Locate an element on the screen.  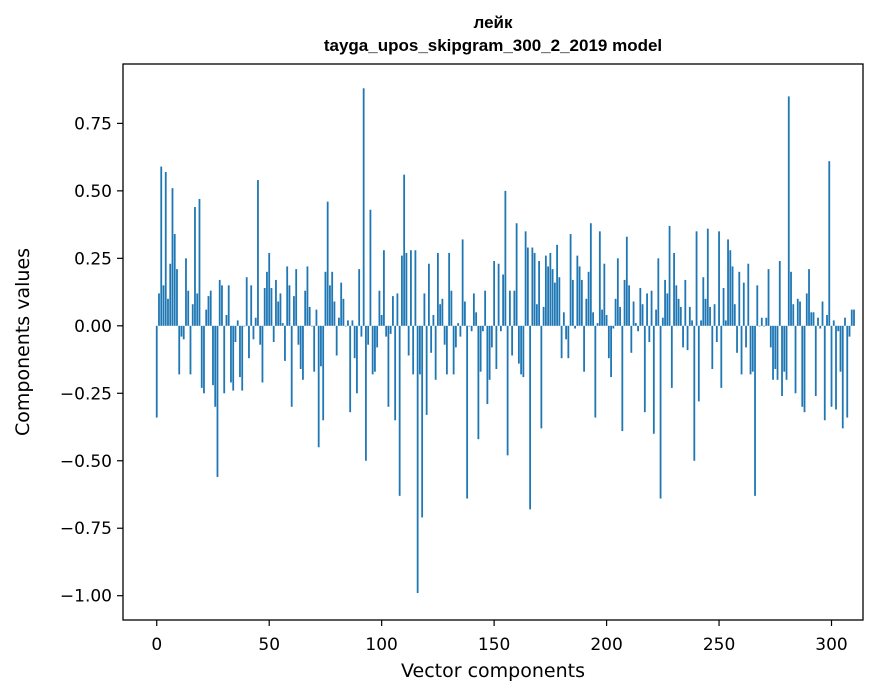
x-tick-label: 250 is located at coordinates (719, 645).